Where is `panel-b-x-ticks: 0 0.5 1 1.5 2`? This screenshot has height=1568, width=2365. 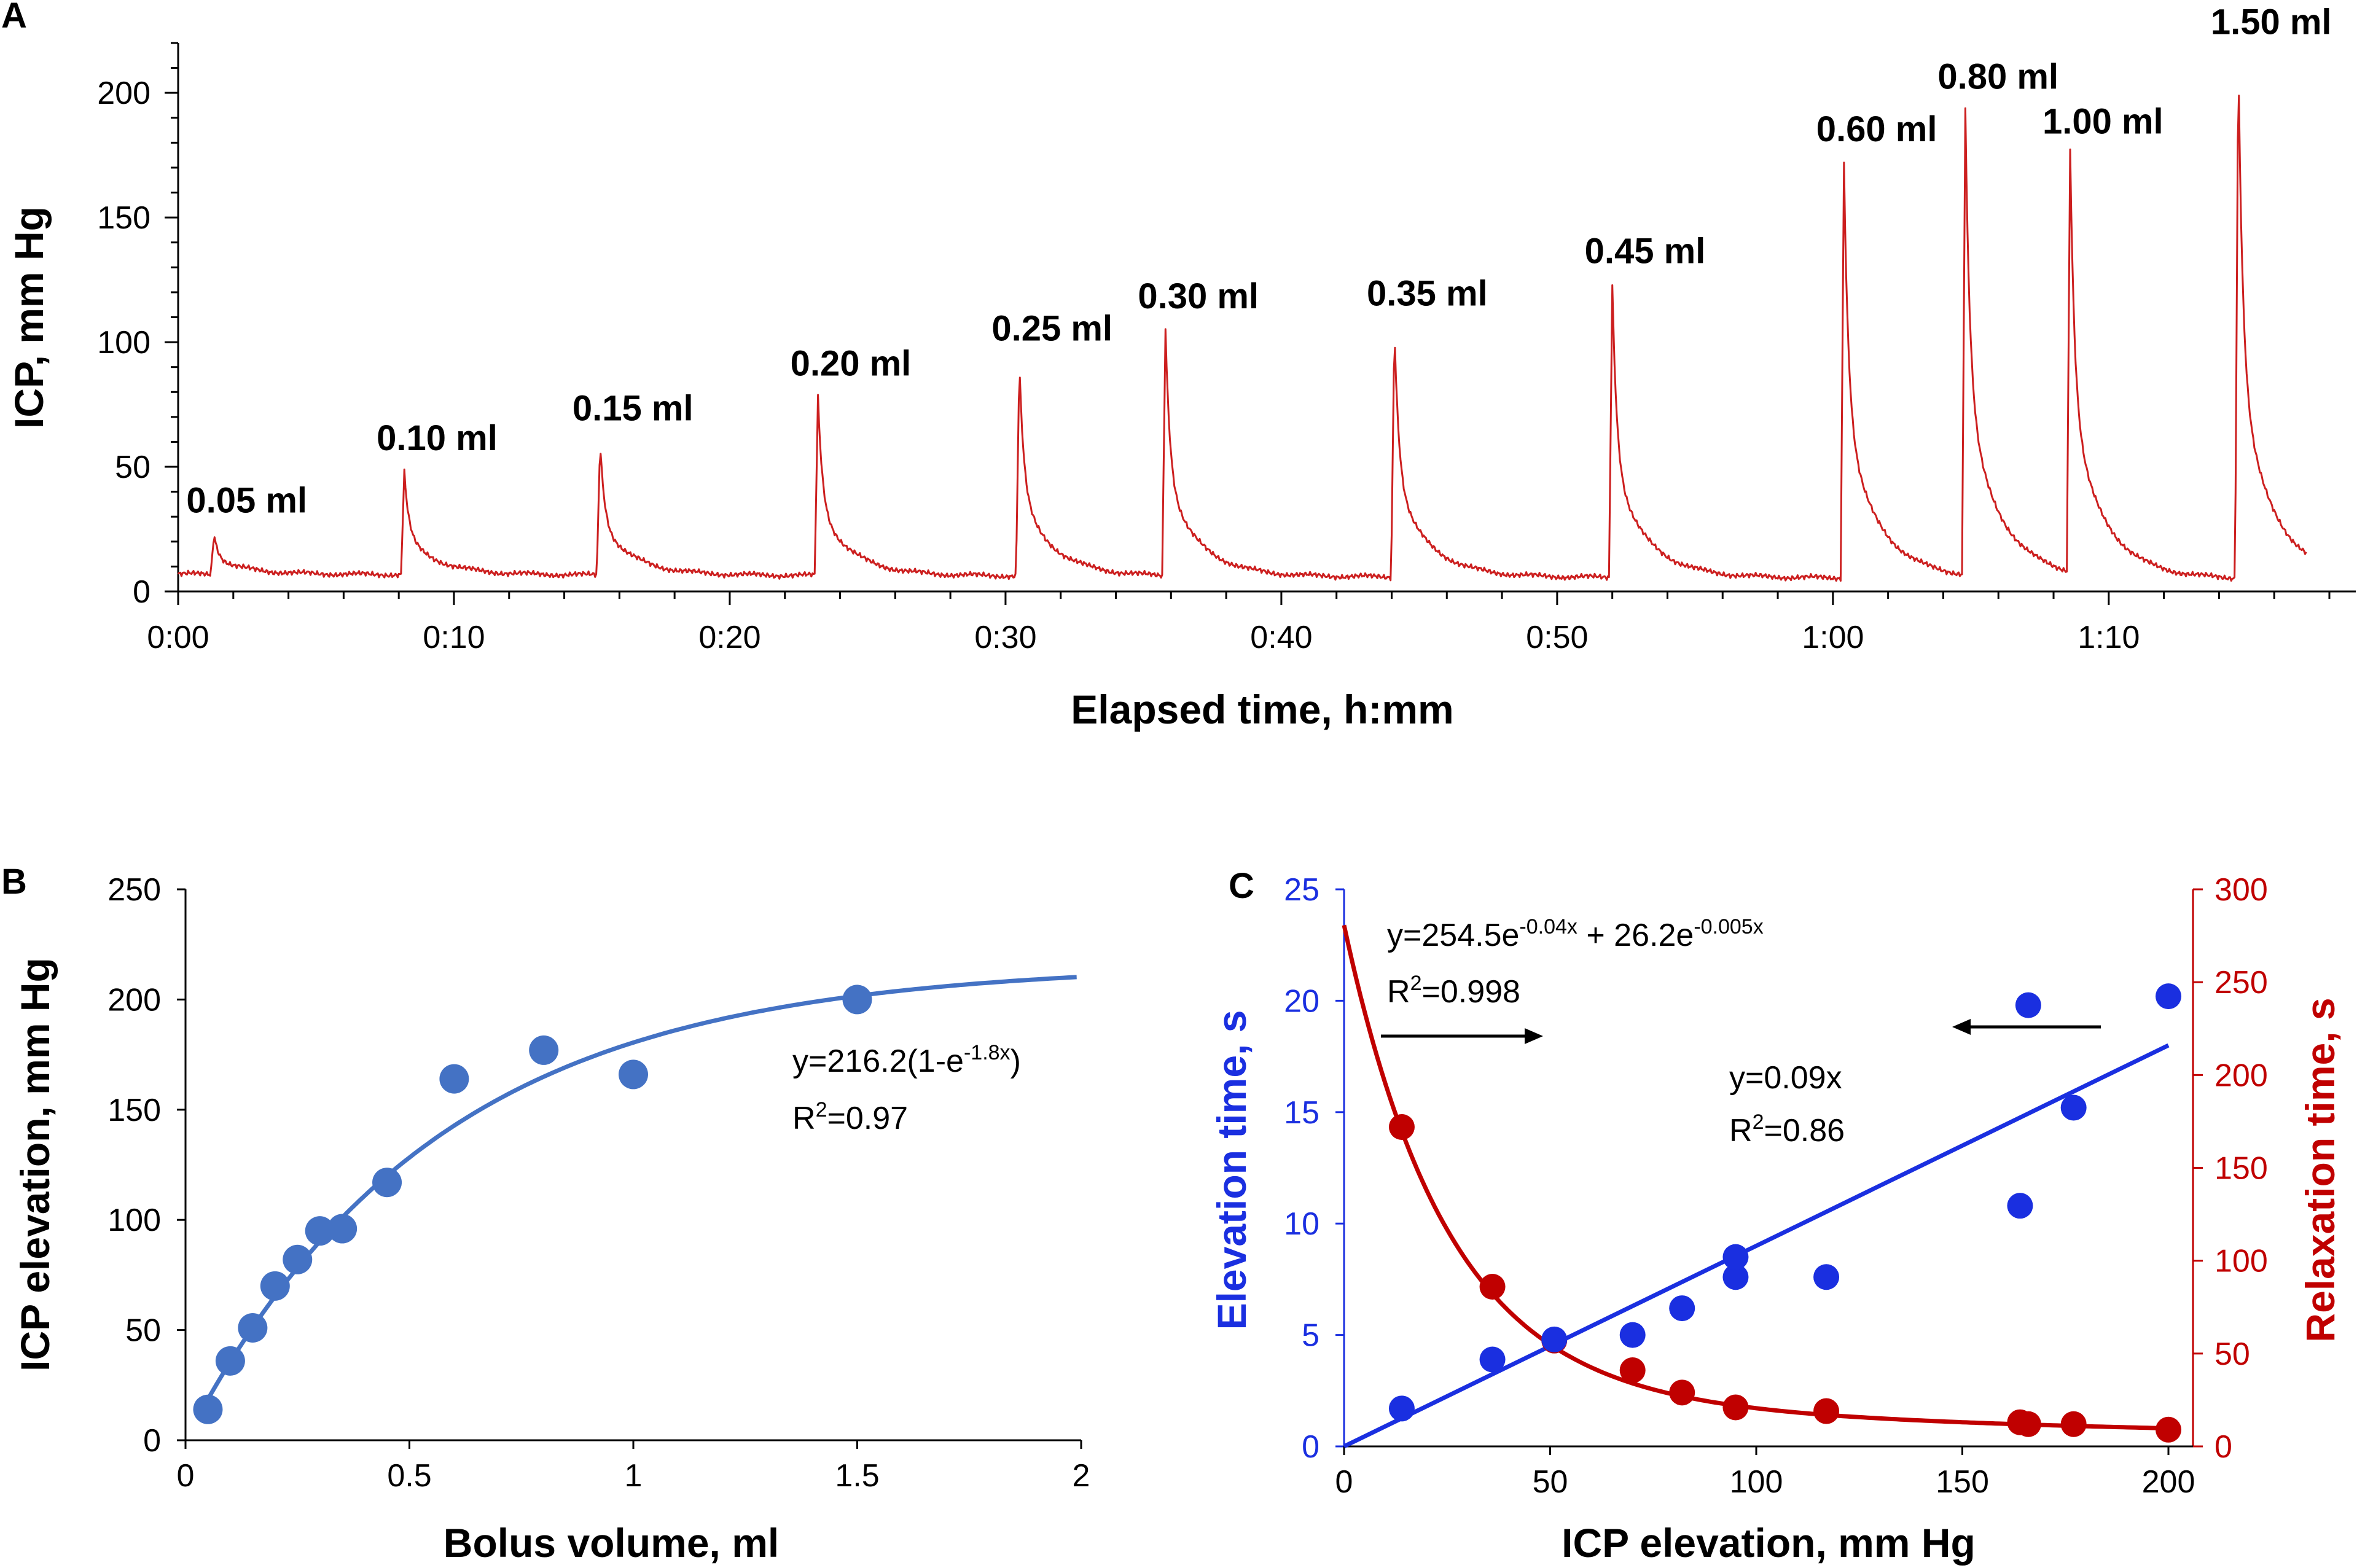
panel-b-x-ticks: 0 0.5 1 1.5 2 is located at coordinates (633, 1467).